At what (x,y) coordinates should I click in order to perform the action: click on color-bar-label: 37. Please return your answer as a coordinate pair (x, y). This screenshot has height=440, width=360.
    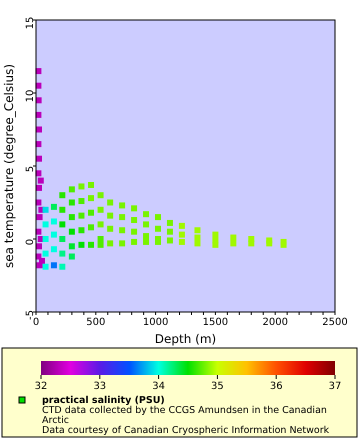
    Looking at the image, I should click on (335, 386).